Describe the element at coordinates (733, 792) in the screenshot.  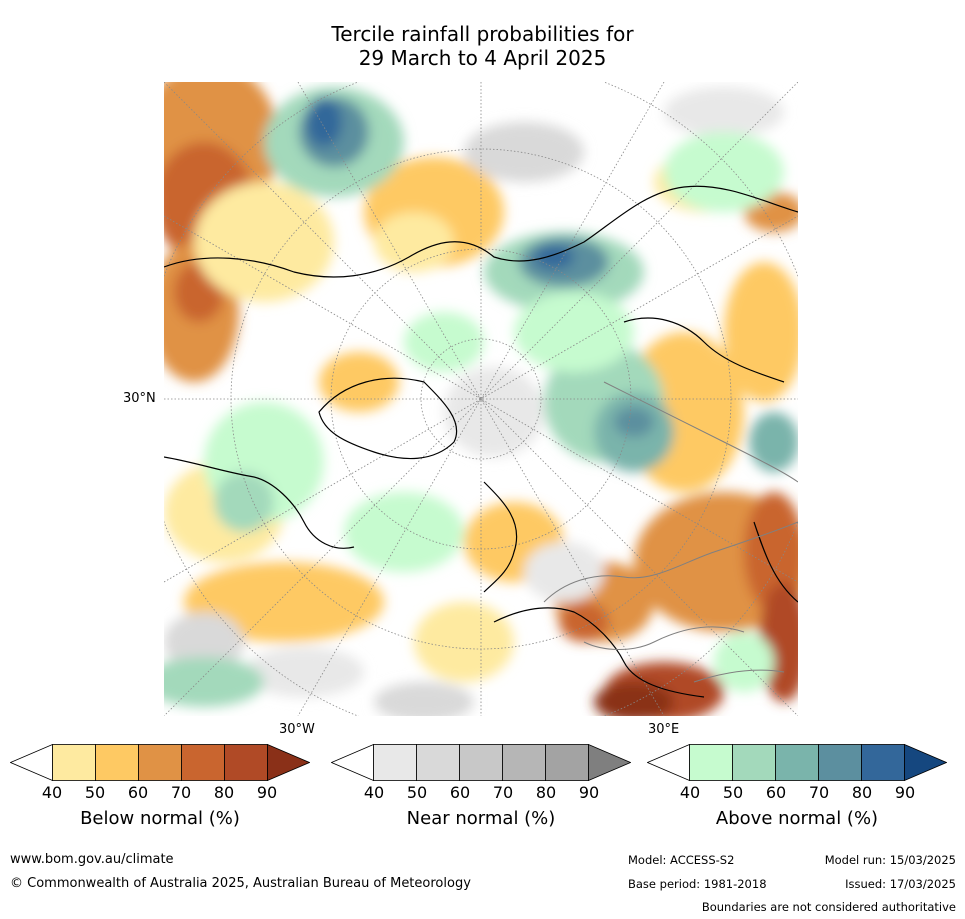
I see `tick-above-50: 50` at that location.